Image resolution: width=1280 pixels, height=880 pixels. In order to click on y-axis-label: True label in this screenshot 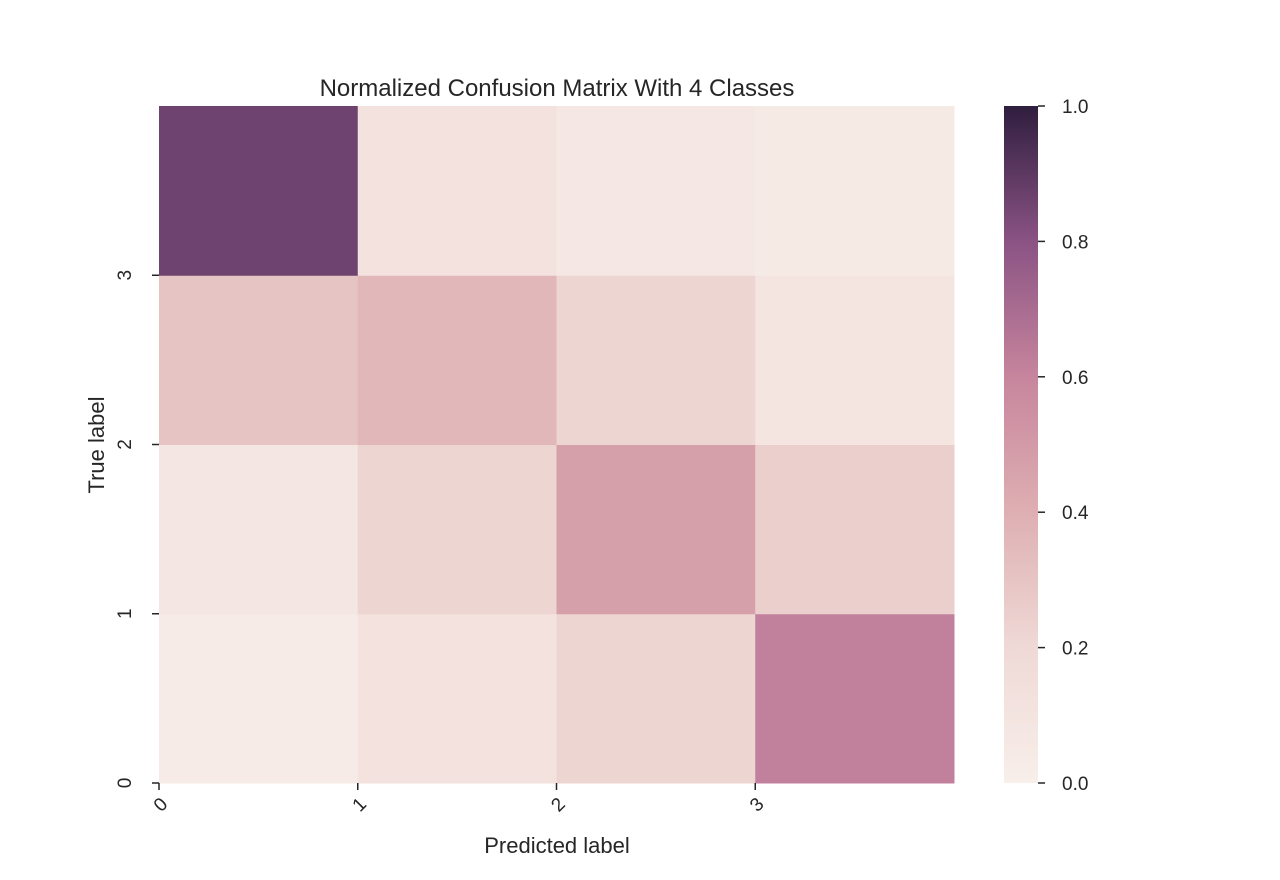, I will do `click(96, 444)`.